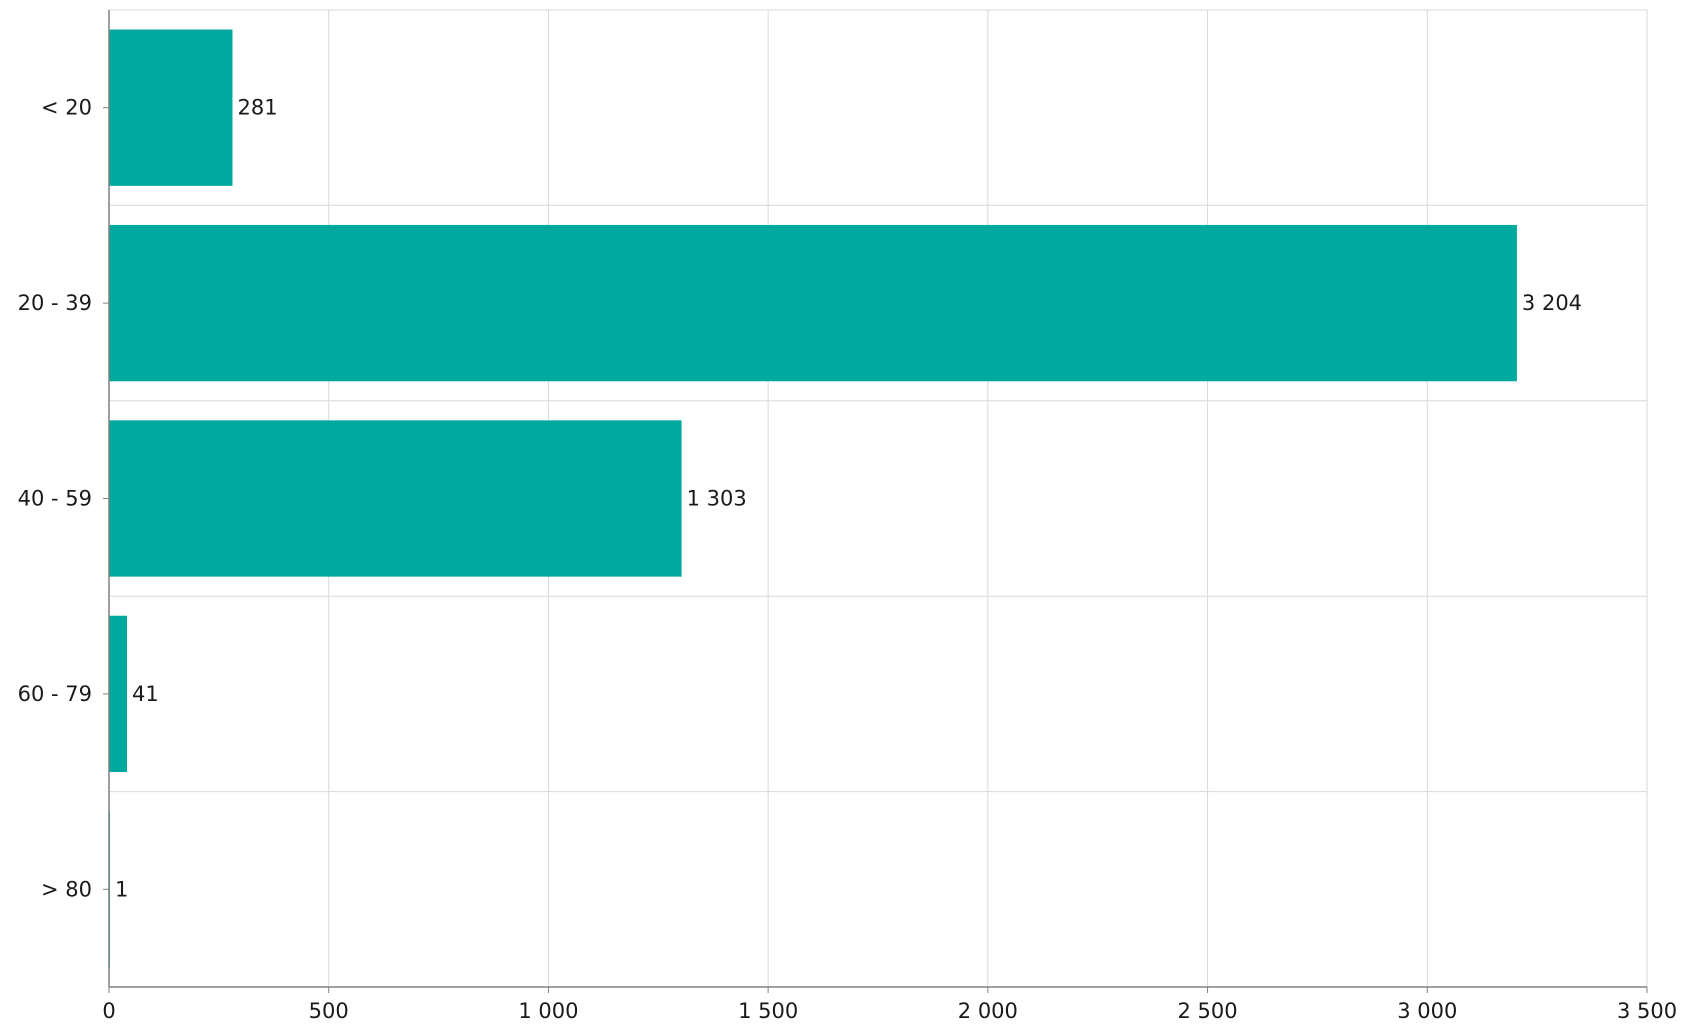 This screenshot has height=1031, width=1682. I want to click on bar-value-label: 1 303, so click(717, 499).